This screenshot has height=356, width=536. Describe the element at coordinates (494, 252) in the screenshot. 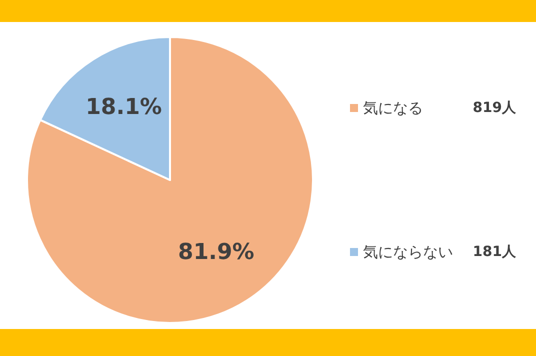

I see `text: 181人` at that location.